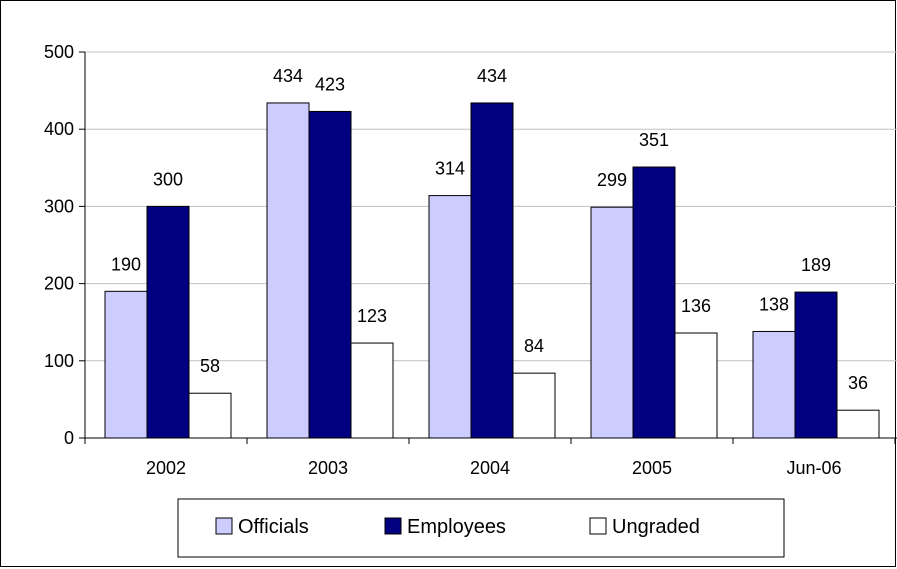 This screenshot has width=897, height=569. Describe the element at coordinates (59, 52) in the screenshot. I see `y-tick-label: 500` at that location.